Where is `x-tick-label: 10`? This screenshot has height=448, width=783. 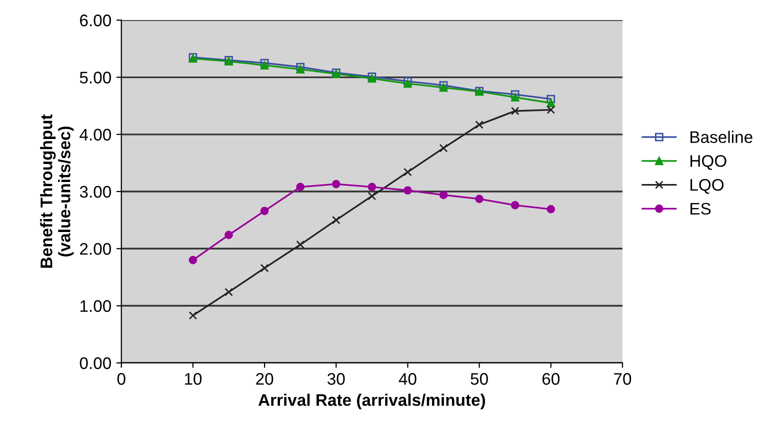
x-tick-label: 10 is located at coordinates (193, 379).